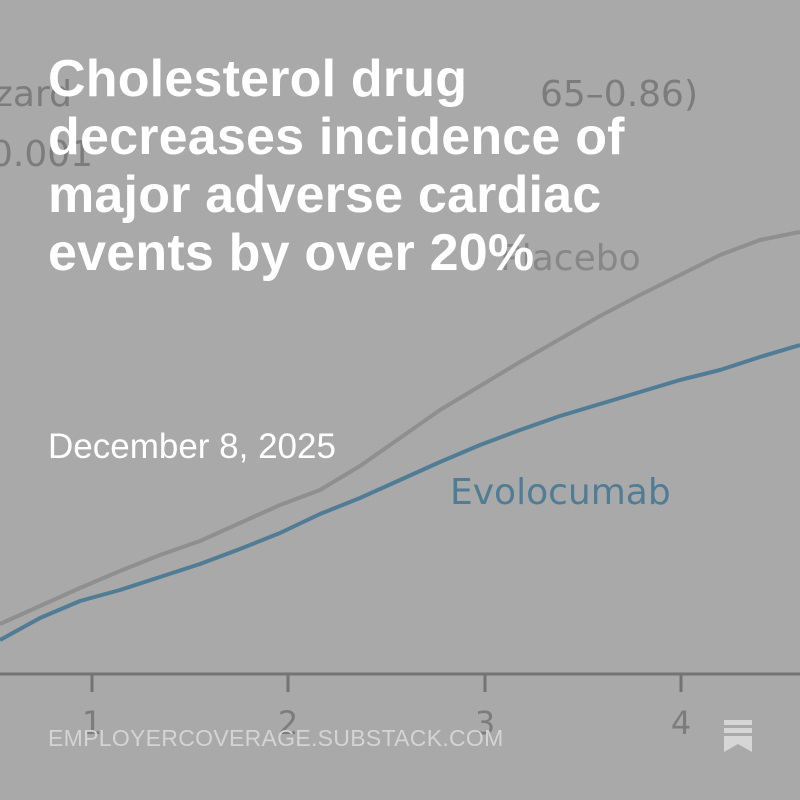 The image size is (800, 800). What do you see at coordinates (46, 154) in the screenshot?
I see `p-value-fragment: 0.001` at bounding box center [46, 154].